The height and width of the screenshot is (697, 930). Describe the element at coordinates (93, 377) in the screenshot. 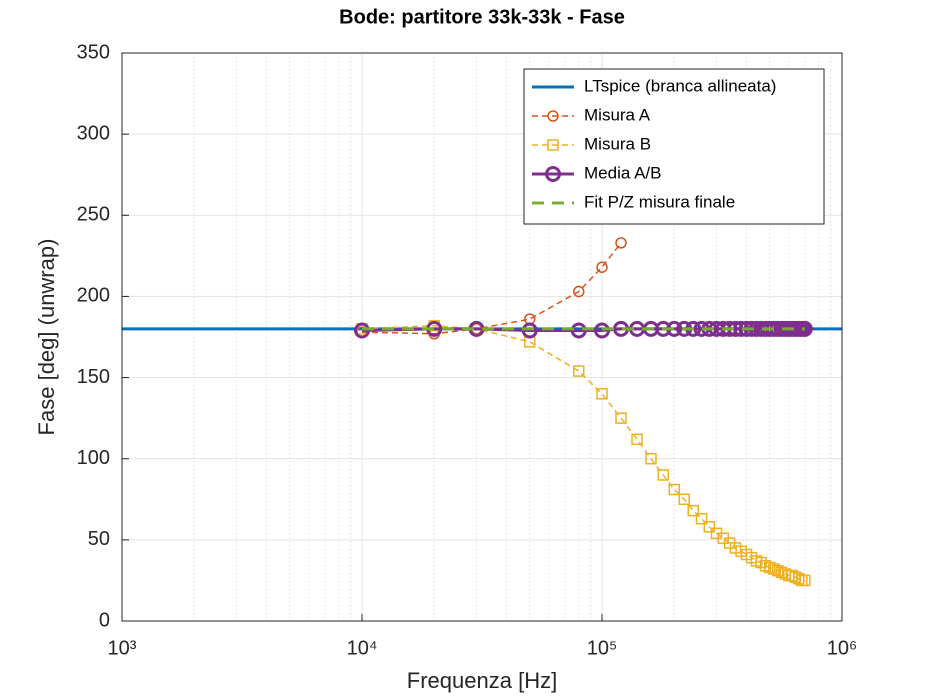

I see `y-tick-label: 150` at that location.